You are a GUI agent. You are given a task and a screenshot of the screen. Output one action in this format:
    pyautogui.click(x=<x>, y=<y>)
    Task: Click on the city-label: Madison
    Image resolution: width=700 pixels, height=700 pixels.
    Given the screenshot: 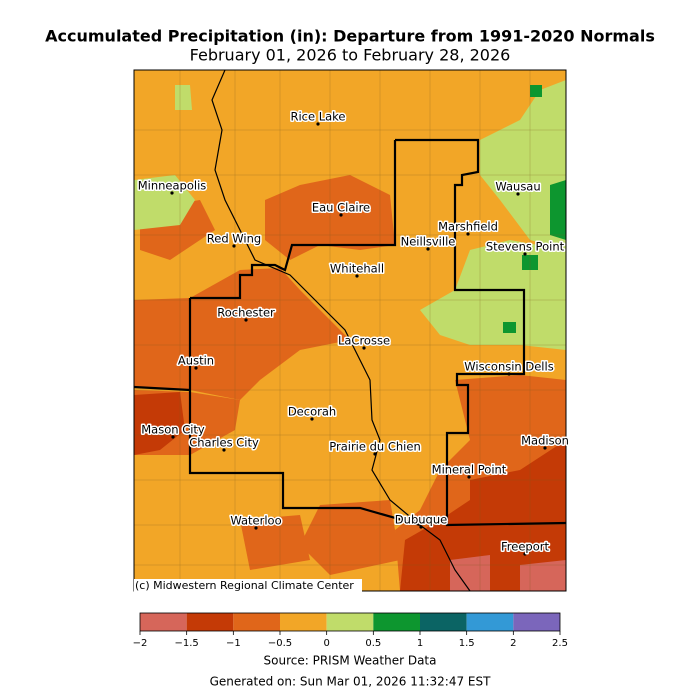 What is the action you would take?
    pyautogui.click(x=545, y=441)
    